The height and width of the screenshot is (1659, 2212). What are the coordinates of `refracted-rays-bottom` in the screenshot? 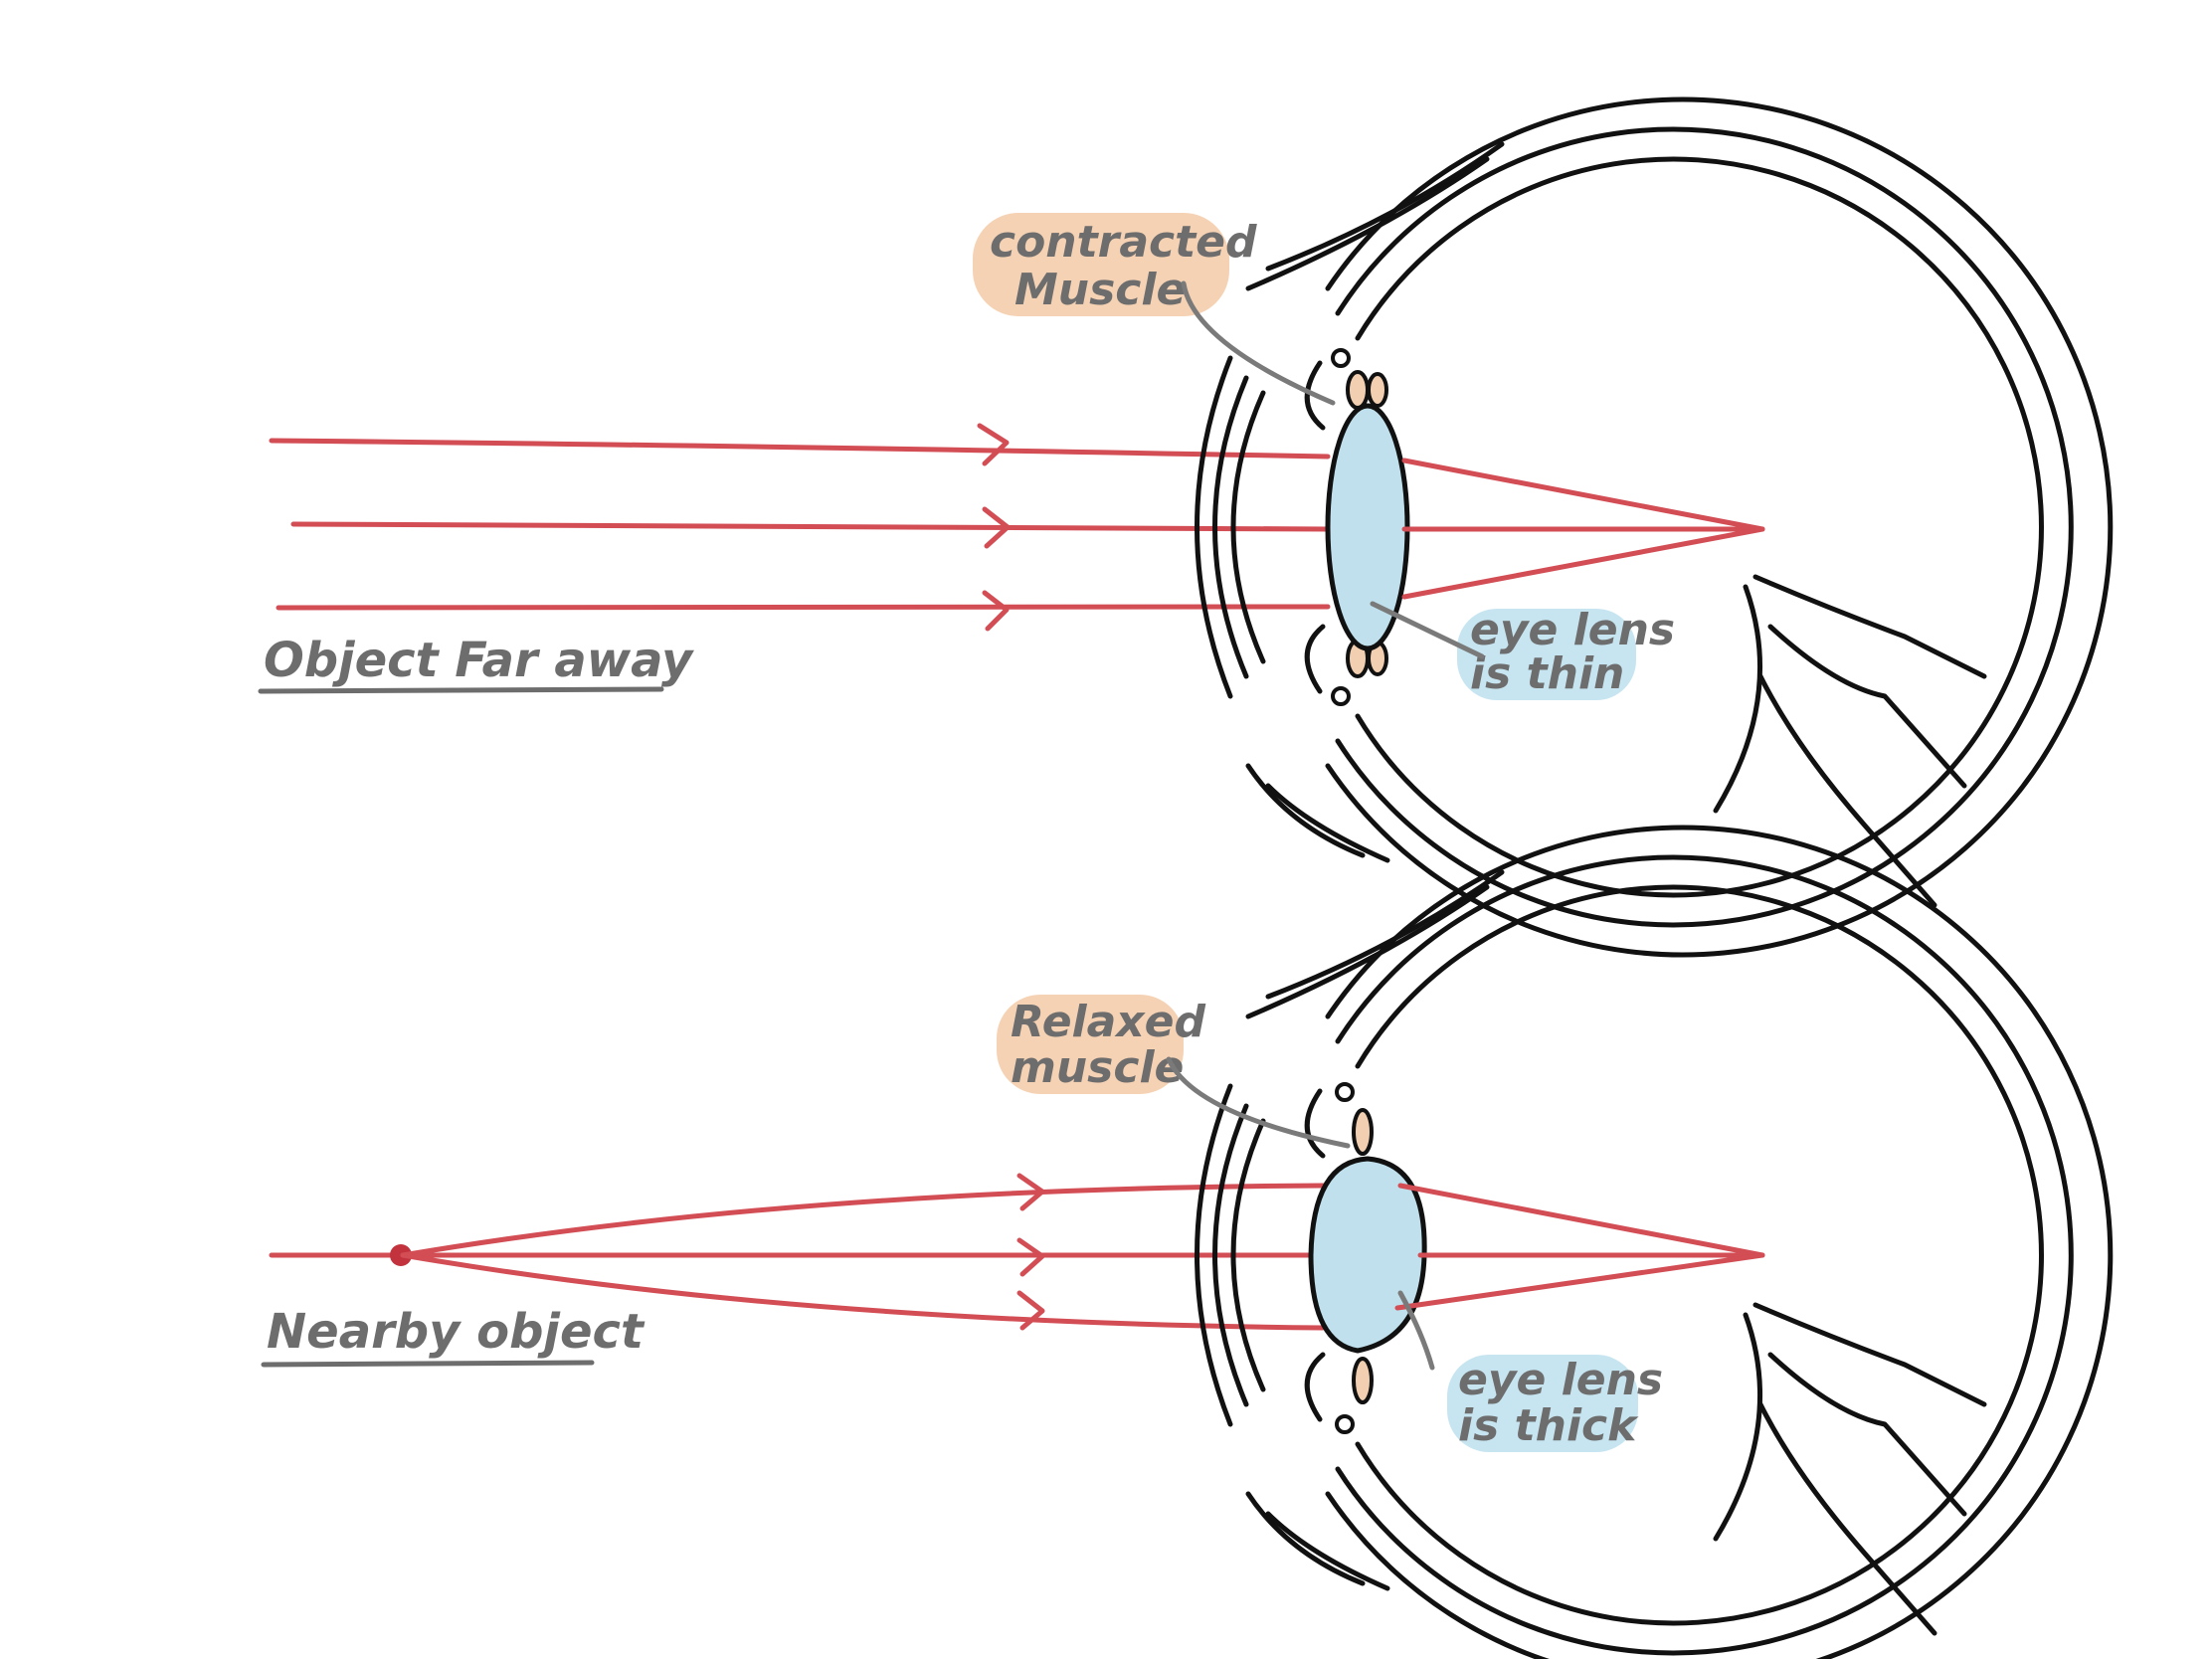 It's located at (1579, 1247).